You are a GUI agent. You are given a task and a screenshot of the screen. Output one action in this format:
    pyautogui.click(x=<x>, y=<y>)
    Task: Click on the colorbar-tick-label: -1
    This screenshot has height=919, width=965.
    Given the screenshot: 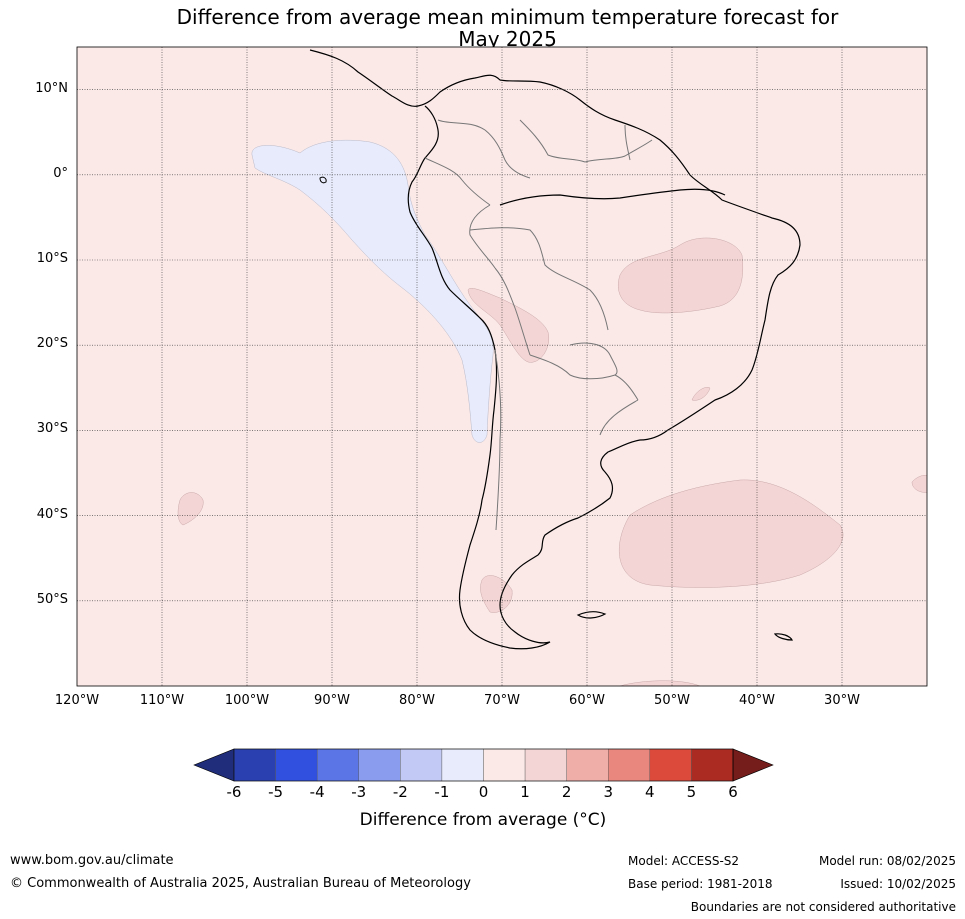 What is the action you would take?
    pyautogui.click(x=442, y=792)
    